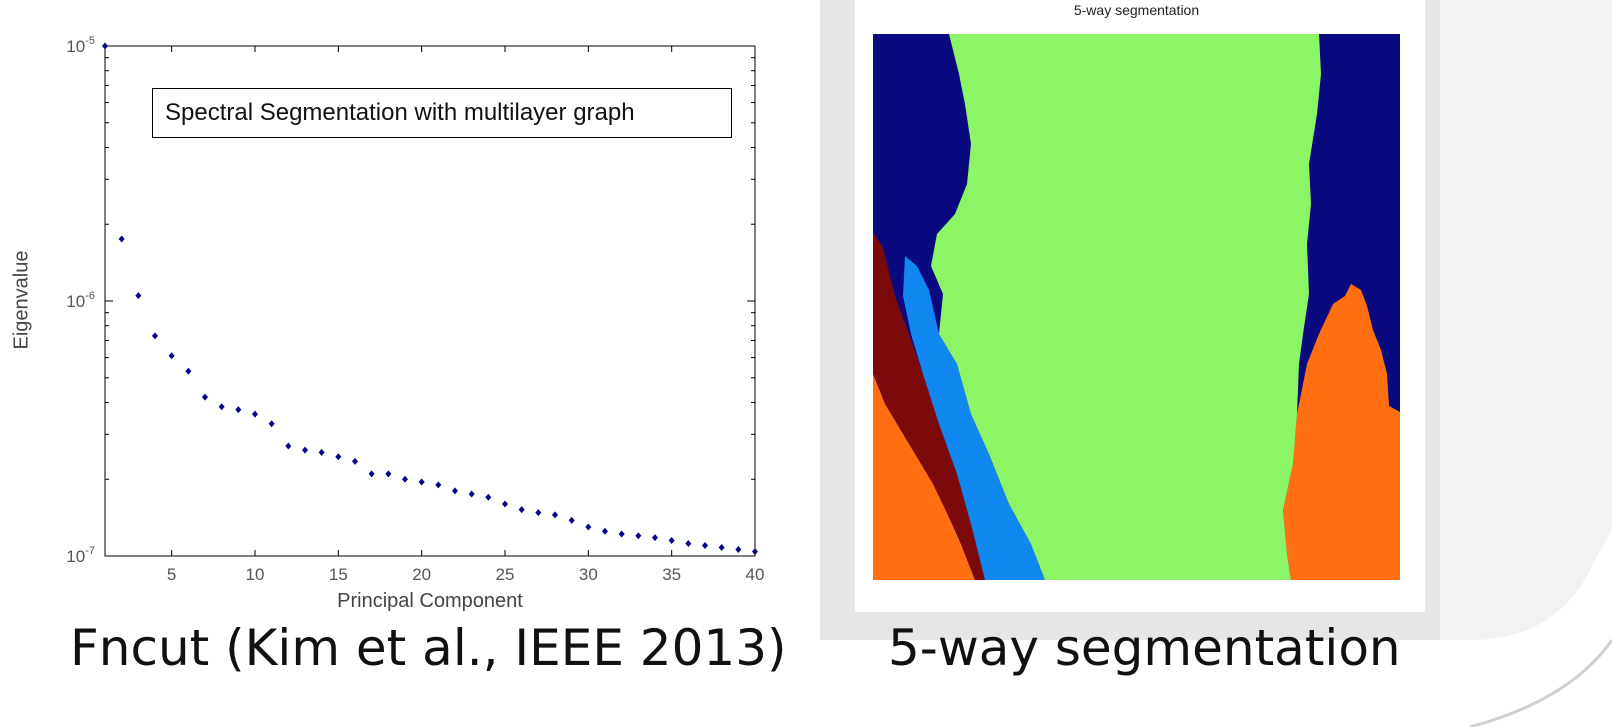 The height and width of the screenshot is (727, 1612). I want to click on x-tick-label-40: 40, so click(755, 574).